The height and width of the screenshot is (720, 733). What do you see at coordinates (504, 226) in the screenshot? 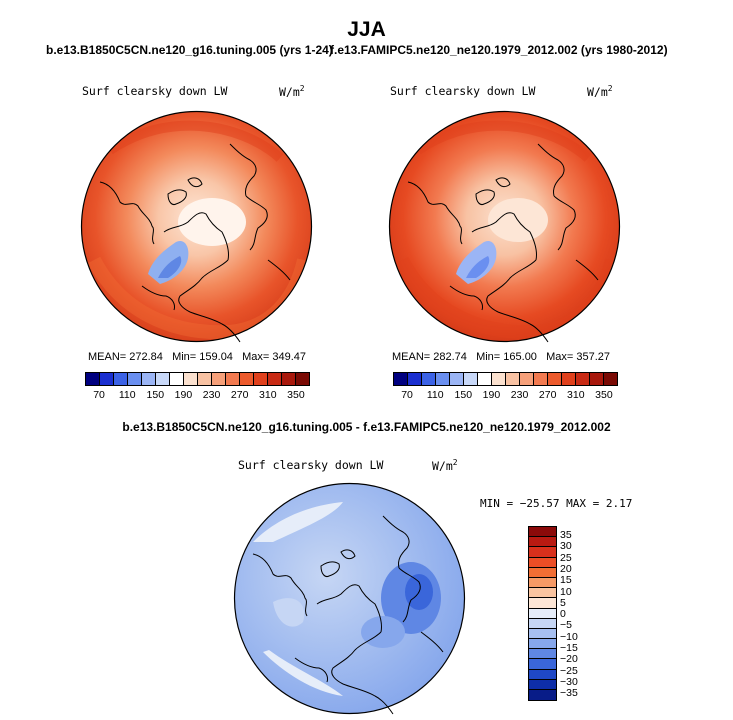
I see `right-polar-map` at bounding box center [504, 226].